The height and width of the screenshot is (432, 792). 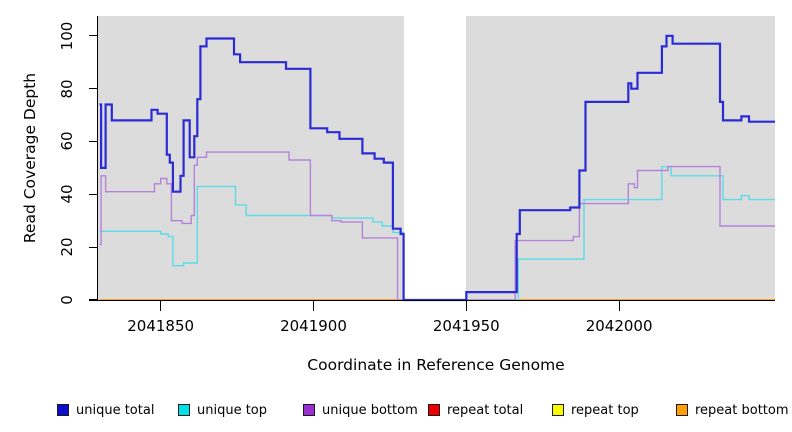 I want to click on legend-label: unique bottom, so click(x=370, y=410).